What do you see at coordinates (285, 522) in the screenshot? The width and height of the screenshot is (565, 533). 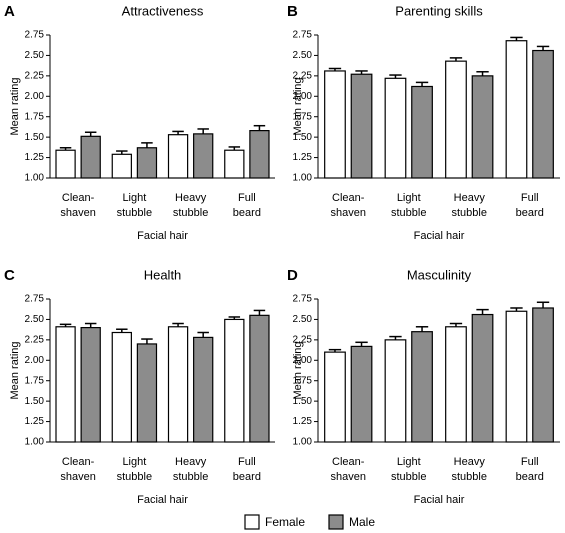 I see `legend-label: Female` at bounding box center [285, 522].